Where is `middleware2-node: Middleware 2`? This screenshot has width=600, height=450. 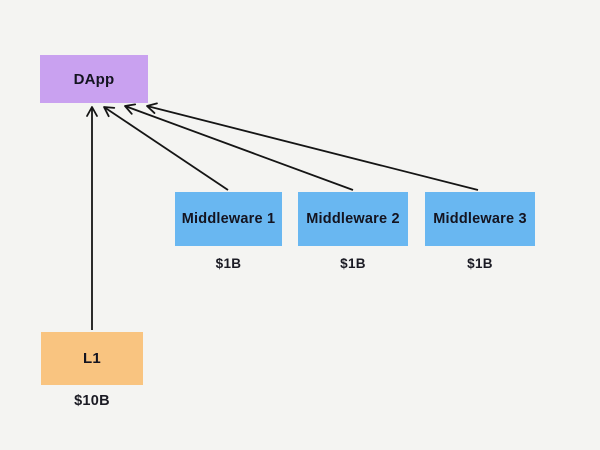 middleware2-node: Middleware 2 is located at coordinates (353, 219).